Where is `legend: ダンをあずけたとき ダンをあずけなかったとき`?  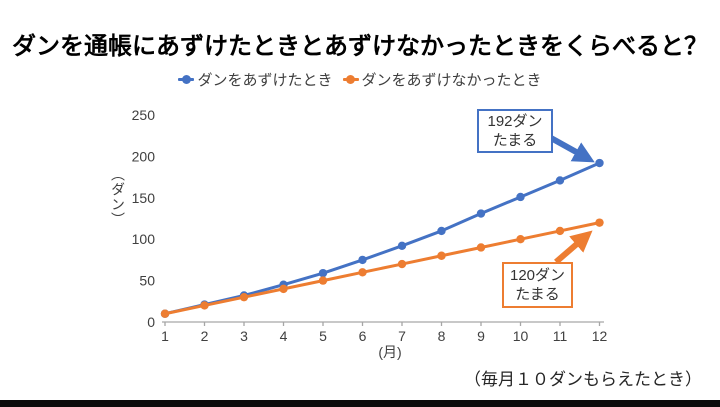
legend: ダンをあずけたとき ダンをあずけなかったとき is located at coordinates (360, 79).